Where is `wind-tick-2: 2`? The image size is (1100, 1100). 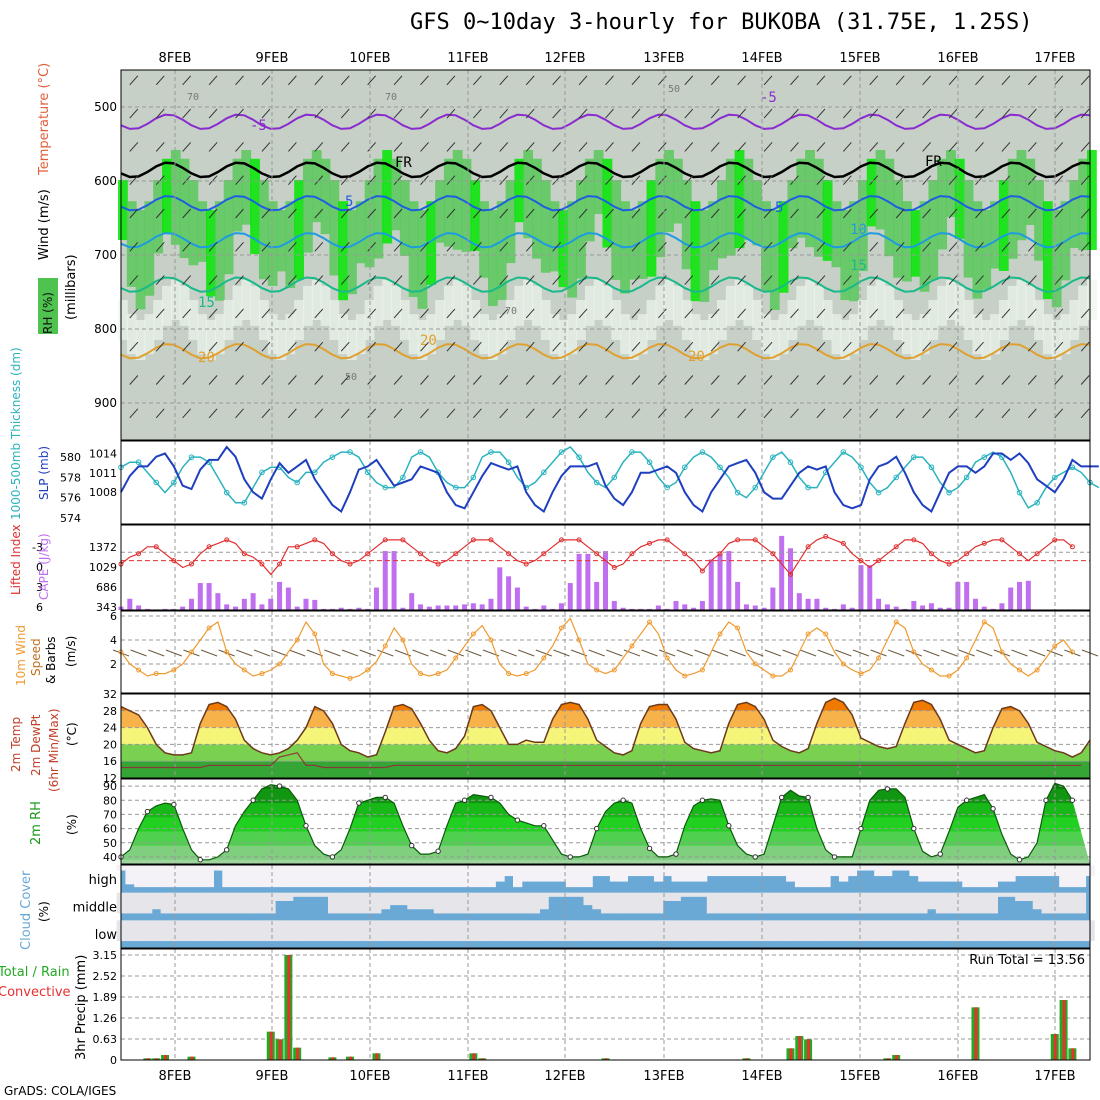 wind-tick-2: 2 is located at coordinates (113, 664).